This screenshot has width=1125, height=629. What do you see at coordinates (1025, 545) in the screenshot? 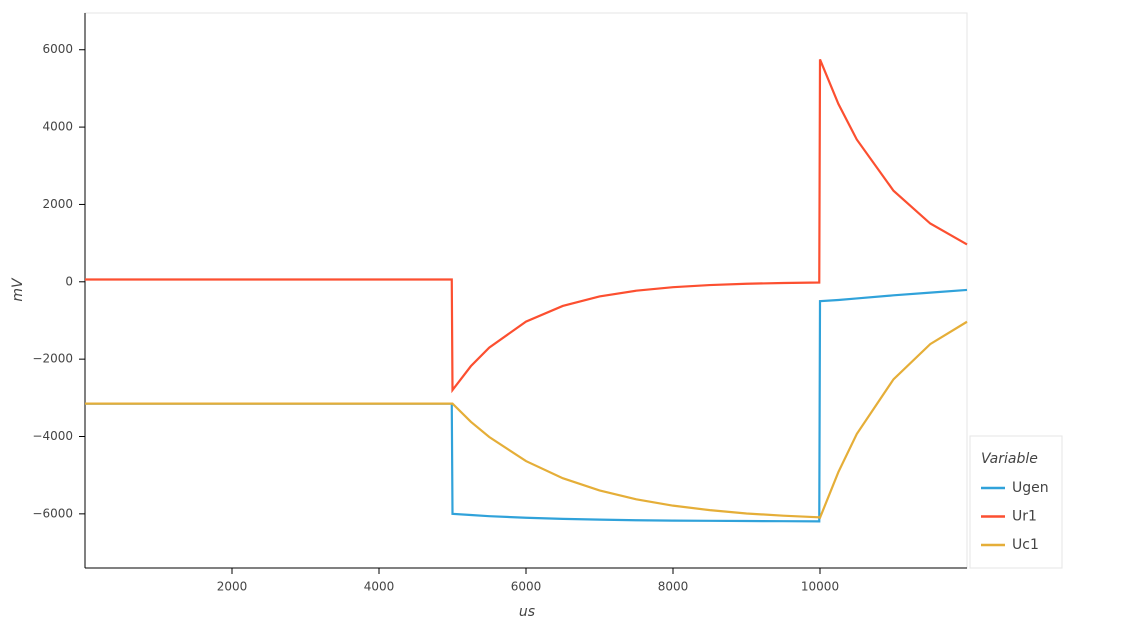
I see `legend-label: Uc1` at bounding box center [1025, 545].